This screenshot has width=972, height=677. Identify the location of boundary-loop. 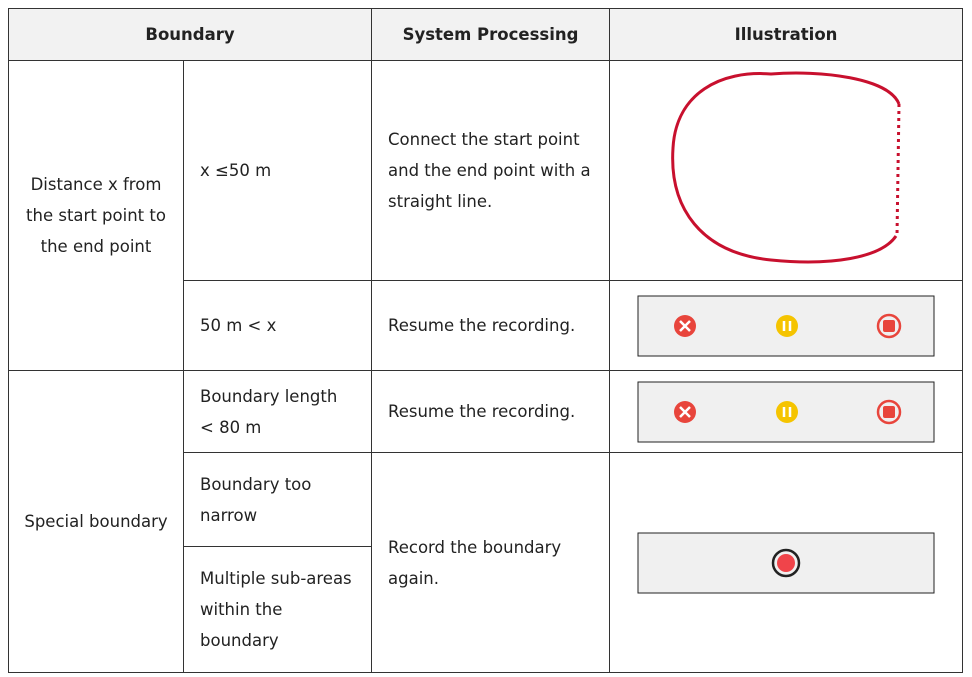
(786, 167).